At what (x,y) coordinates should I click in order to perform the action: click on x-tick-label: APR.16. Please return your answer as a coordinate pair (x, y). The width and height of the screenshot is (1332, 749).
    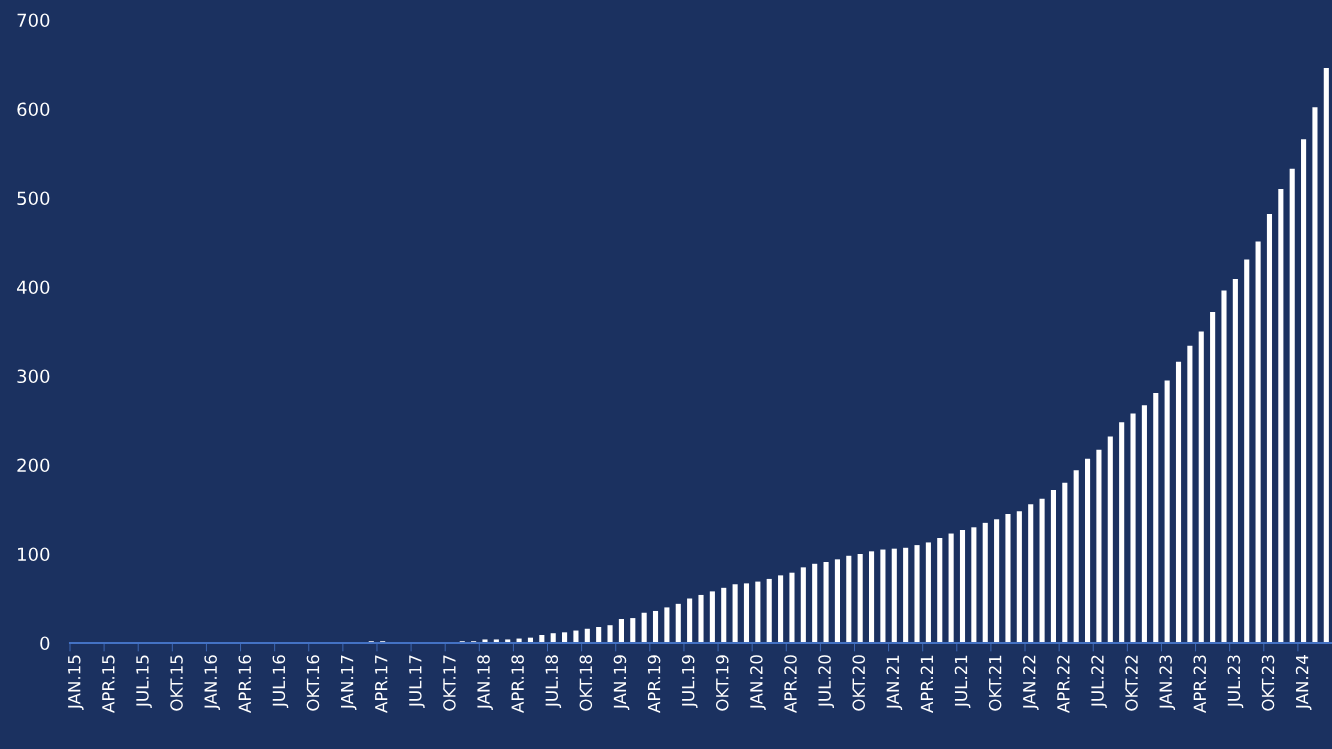
    Looking at the image, I should click on (245, 684).